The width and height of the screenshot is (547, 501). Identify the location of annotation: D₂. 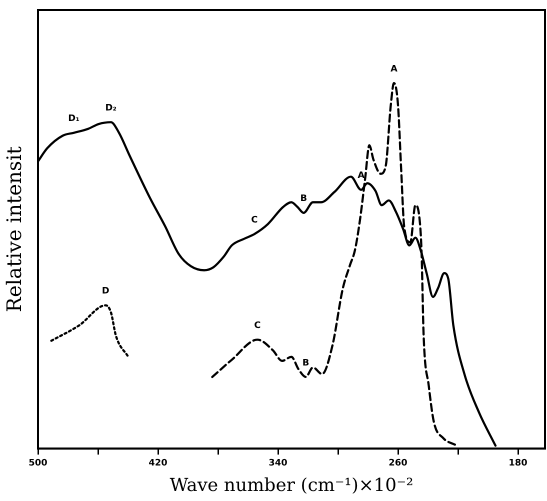
(111, 109).